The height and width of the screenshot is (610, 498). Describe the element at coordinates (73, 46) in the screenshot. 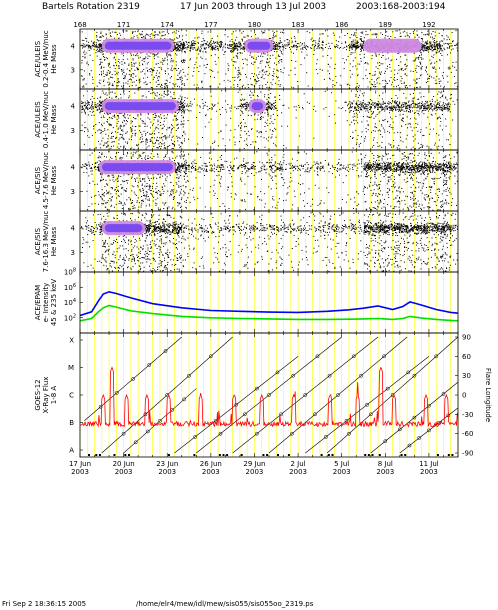

I see `y-tick-label: 4` at that location.